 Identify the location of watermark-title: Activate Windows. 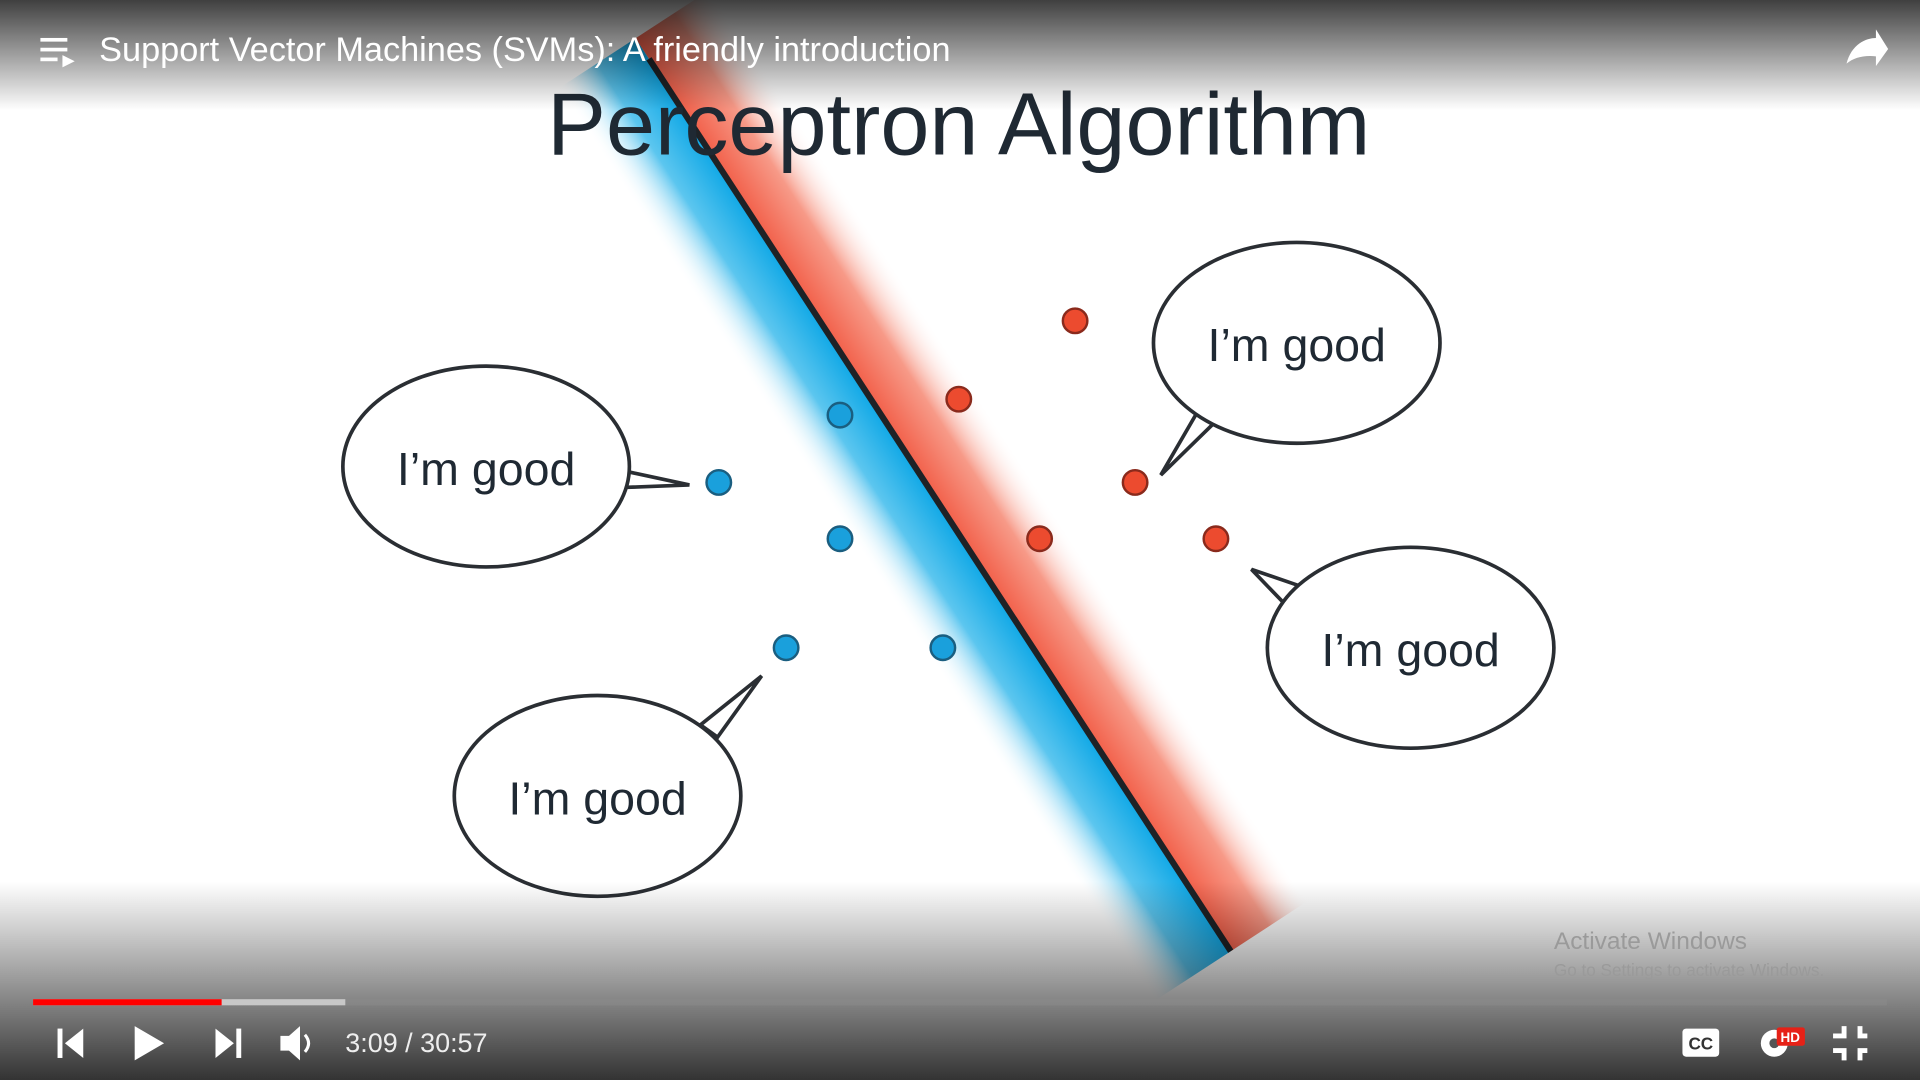
(1650, 941).